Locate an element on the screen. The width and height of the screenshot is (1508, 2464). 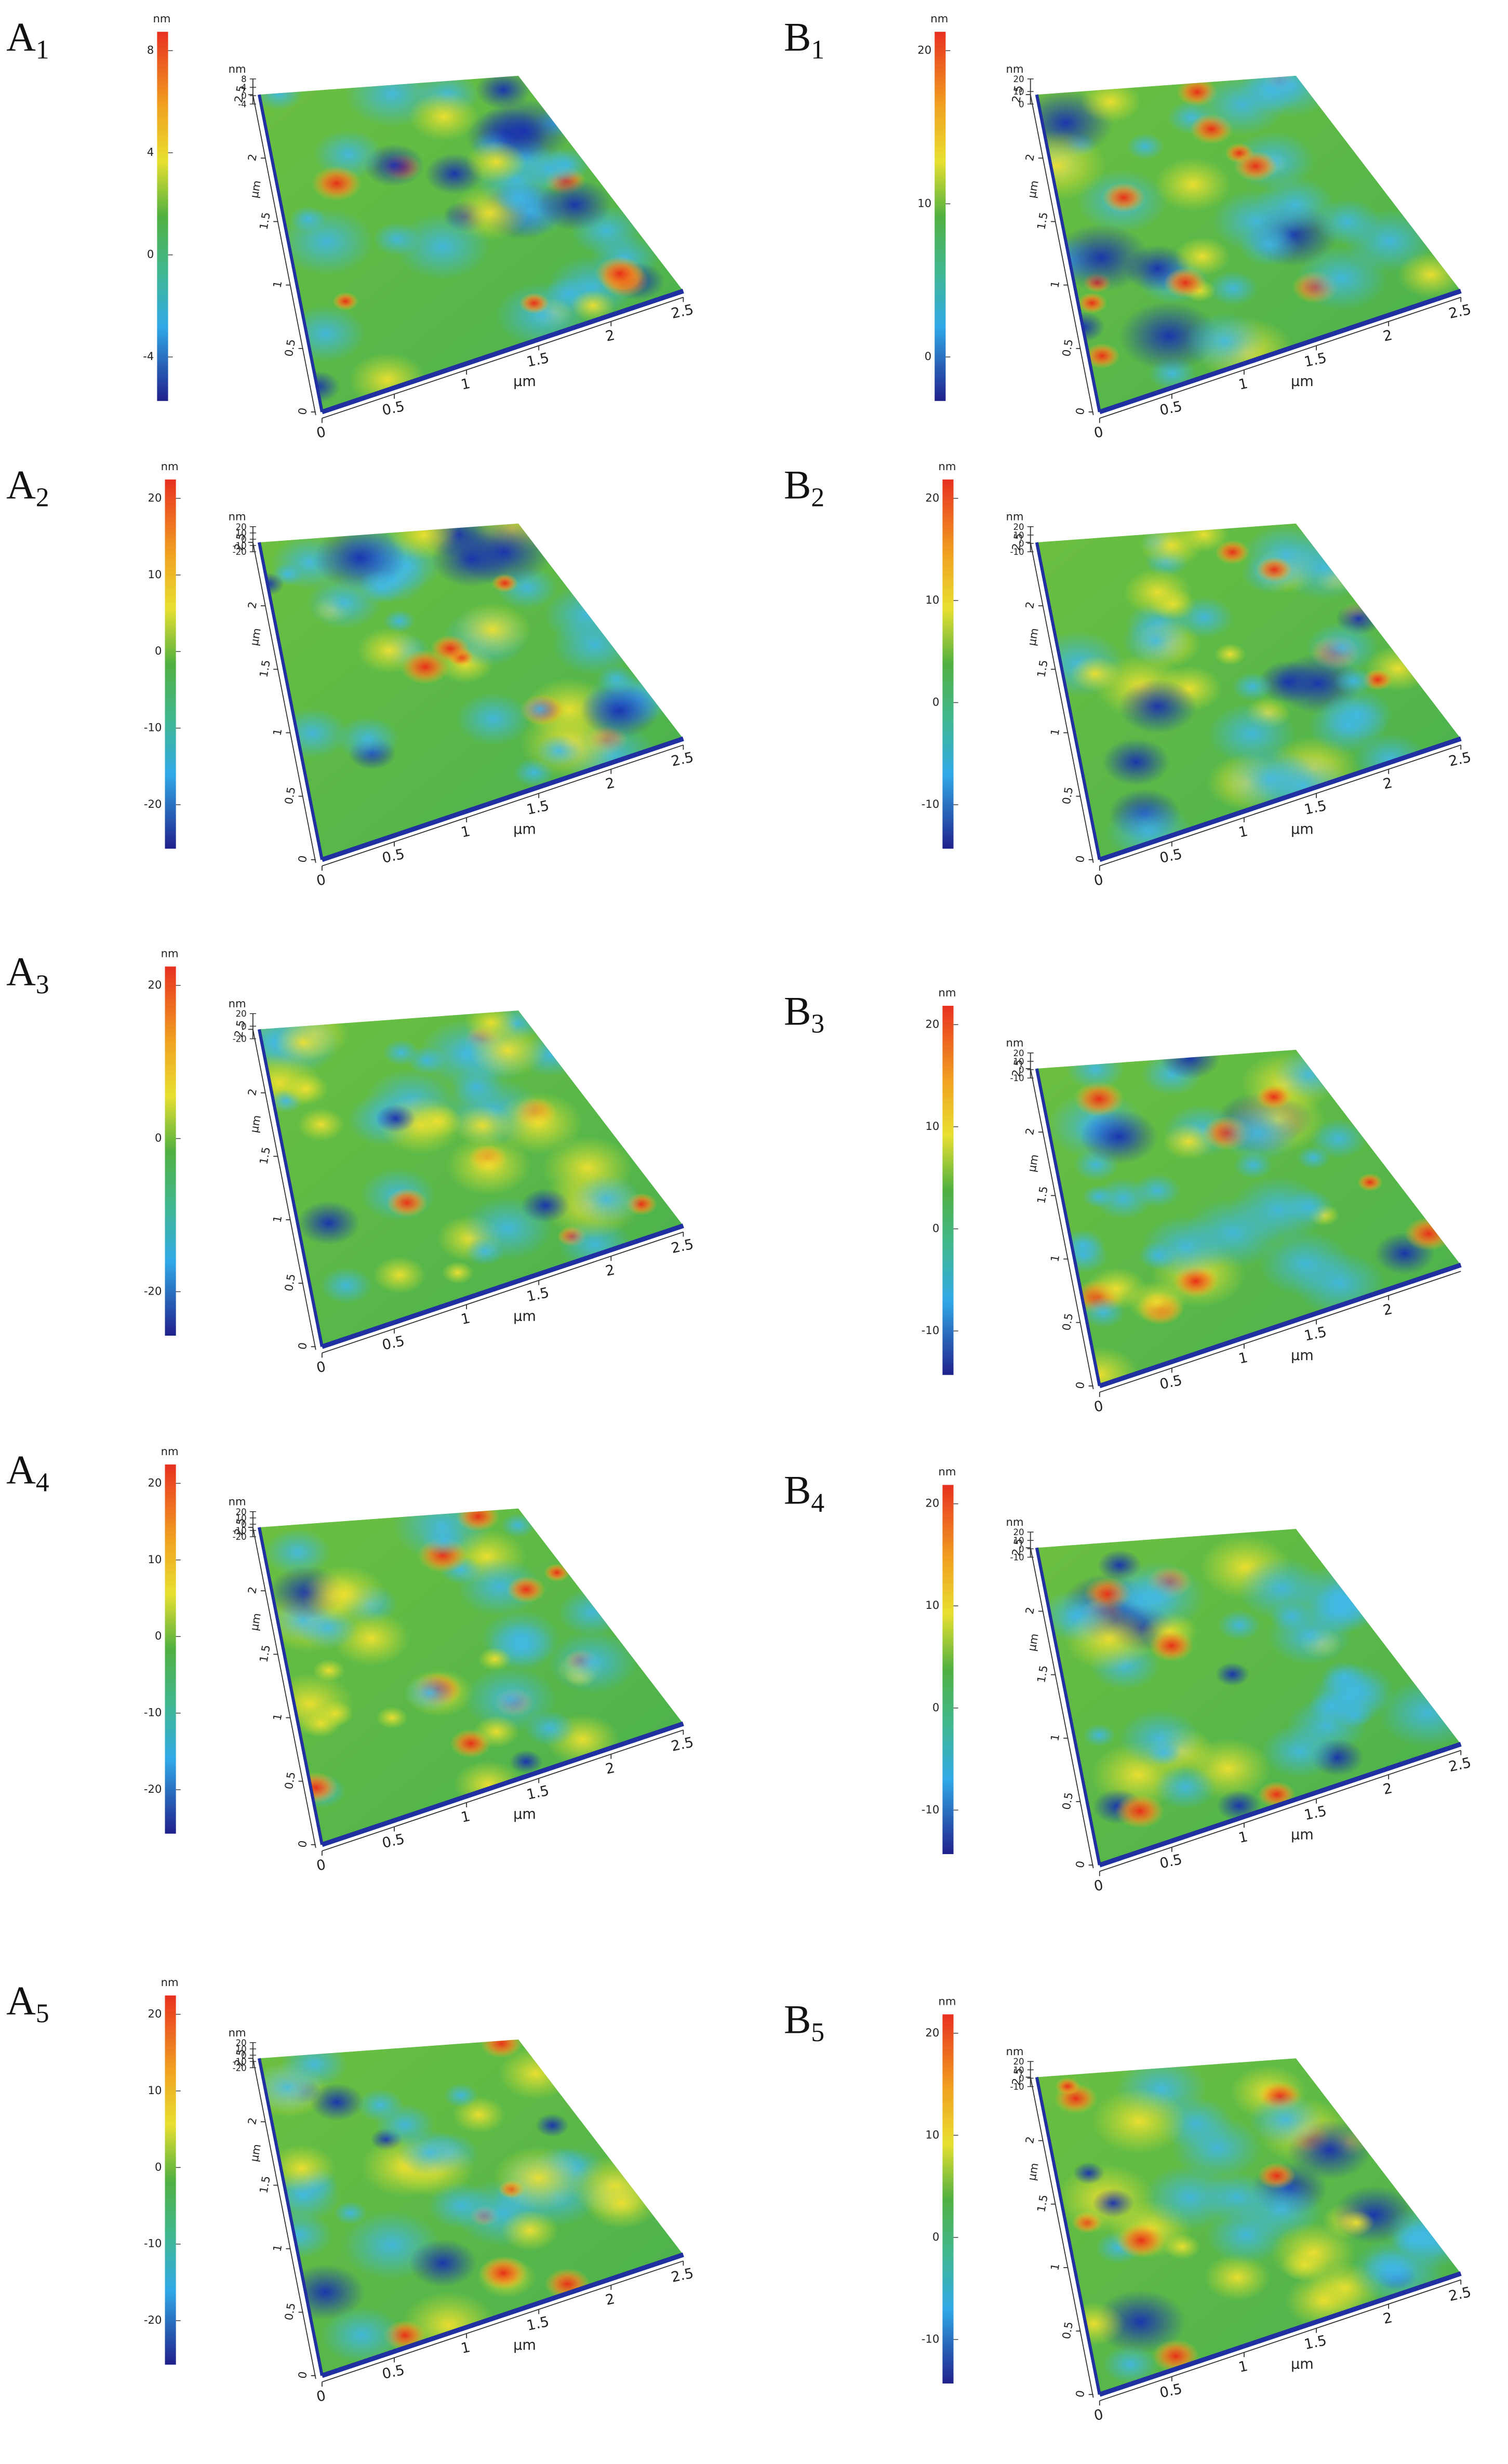
panel-label: B4 is located at coordinates (804, 1493).